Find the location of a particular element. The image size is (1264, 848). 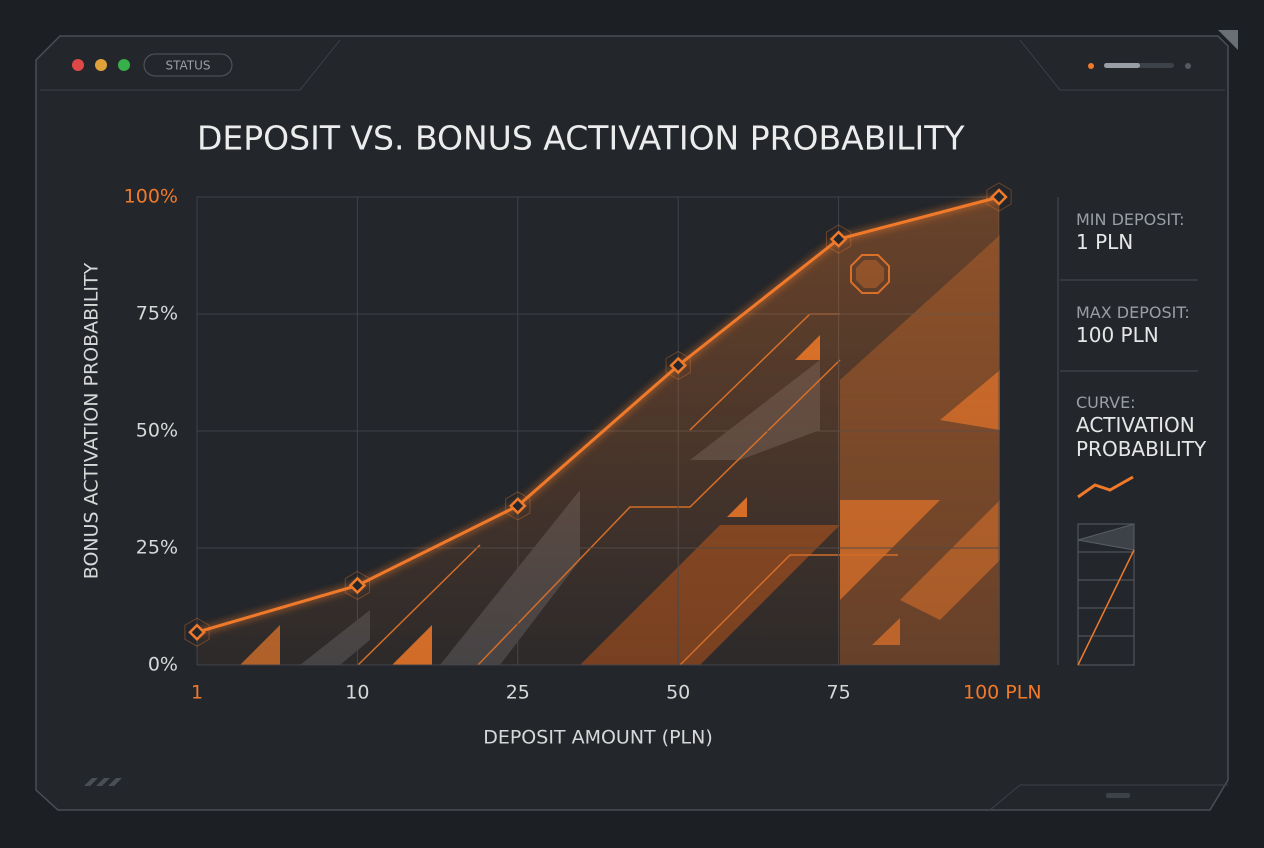

y-tick-label: 25% is located at coordinates (157, 548).